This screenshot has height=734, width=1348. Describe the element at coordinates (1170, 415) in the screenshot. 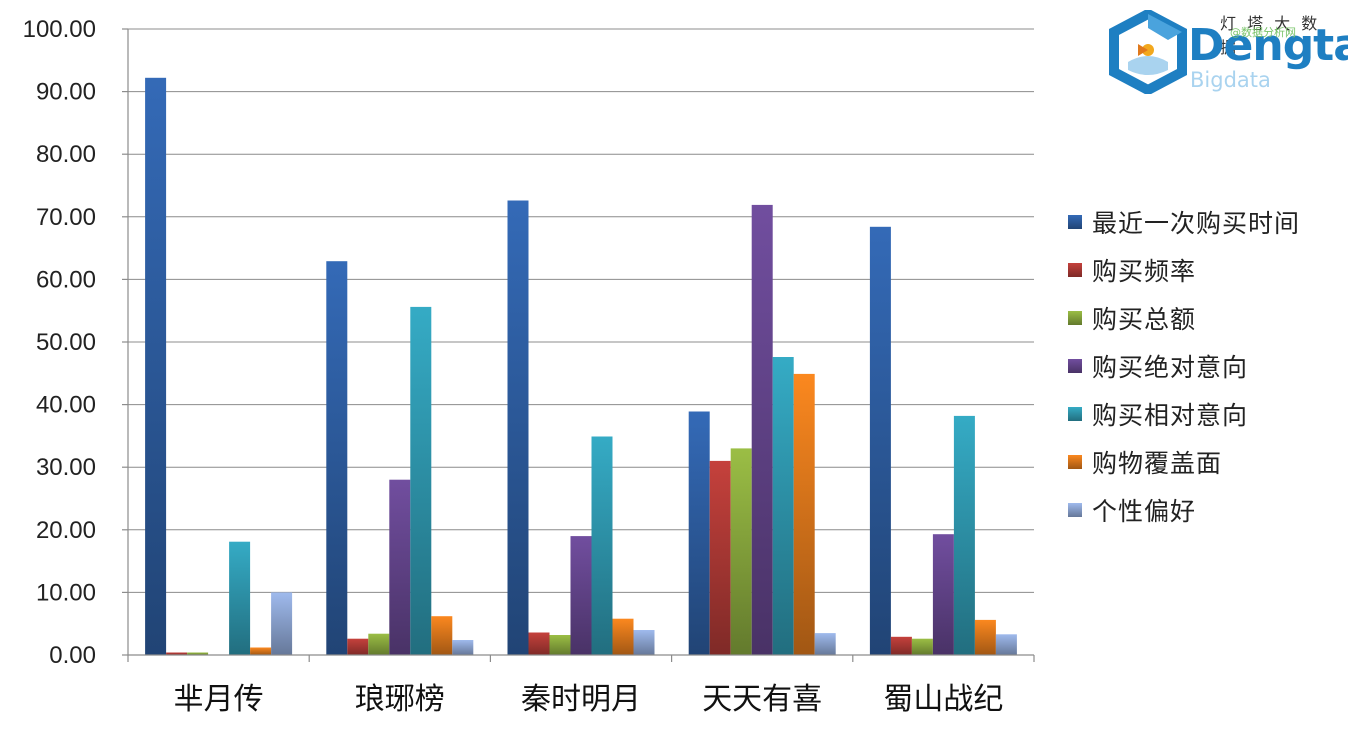

I see `legend-label: 购买相对意向` at that location.